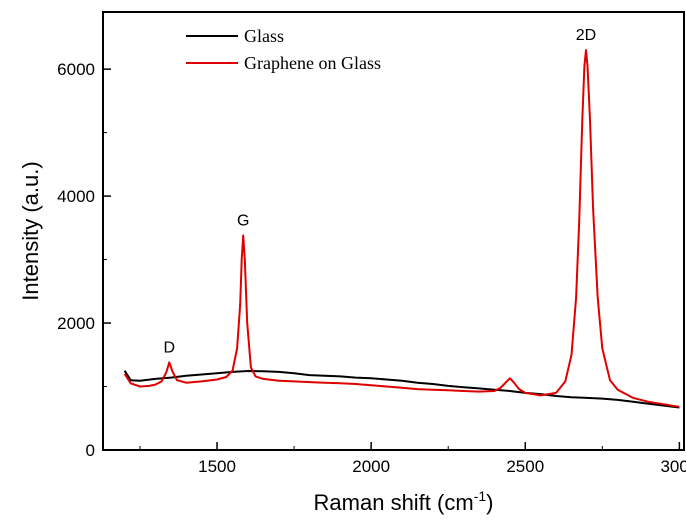  What do you see at coordinates (586, 35) in the screenshot?
I see `peak-label-2d: 2D` at bounding box center [586, 35].